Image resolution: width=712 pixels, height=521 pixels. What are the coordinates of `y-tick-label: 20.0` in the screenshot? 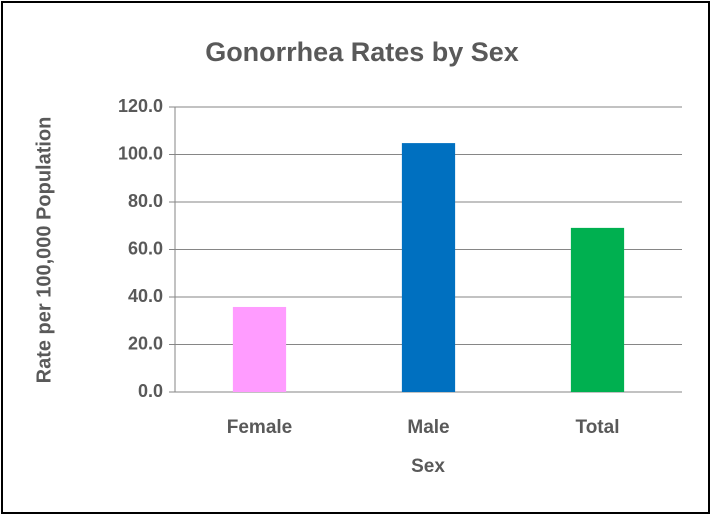 It's located at (145, 343).